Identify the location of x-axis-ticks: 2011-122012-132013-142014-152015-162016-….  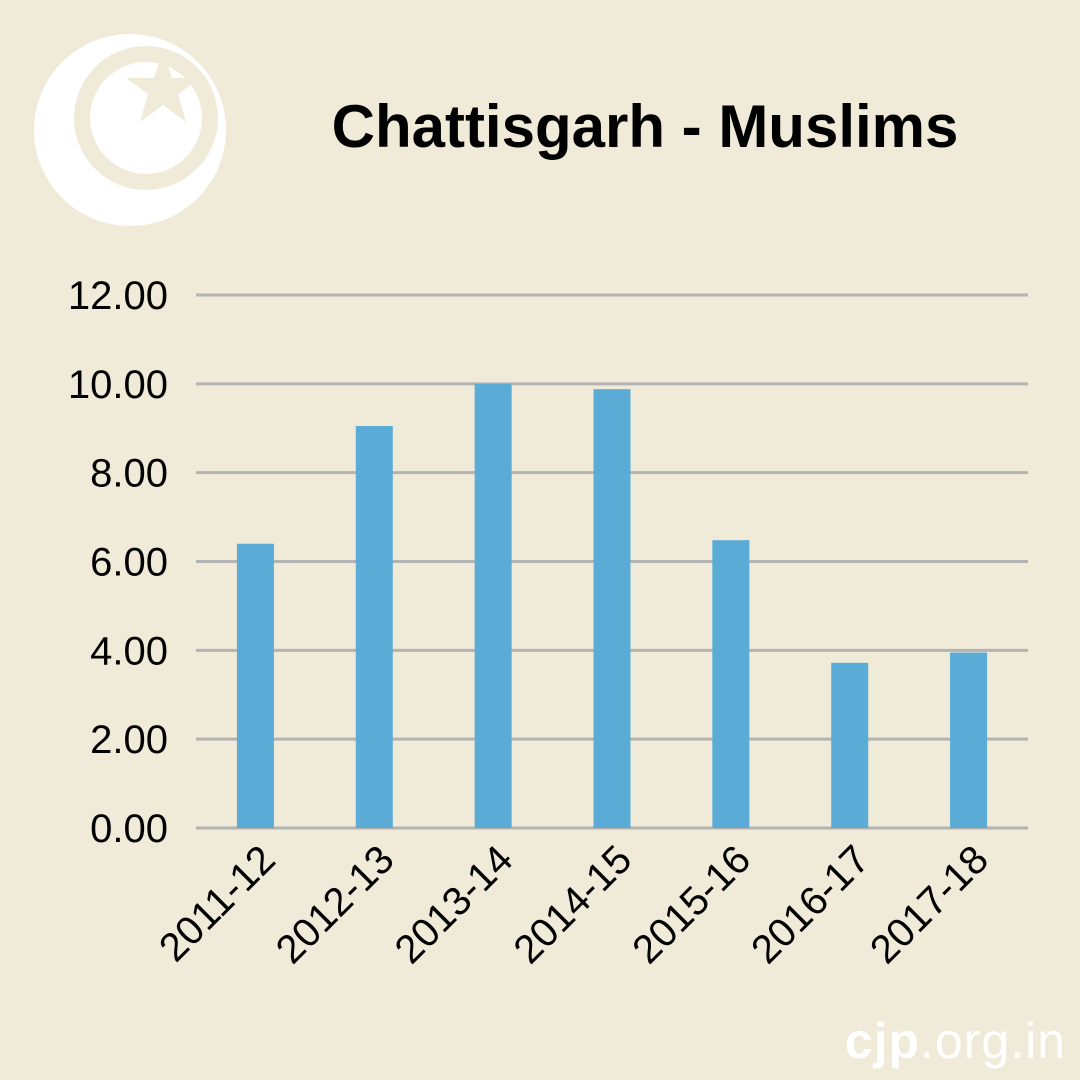
(574, 904).